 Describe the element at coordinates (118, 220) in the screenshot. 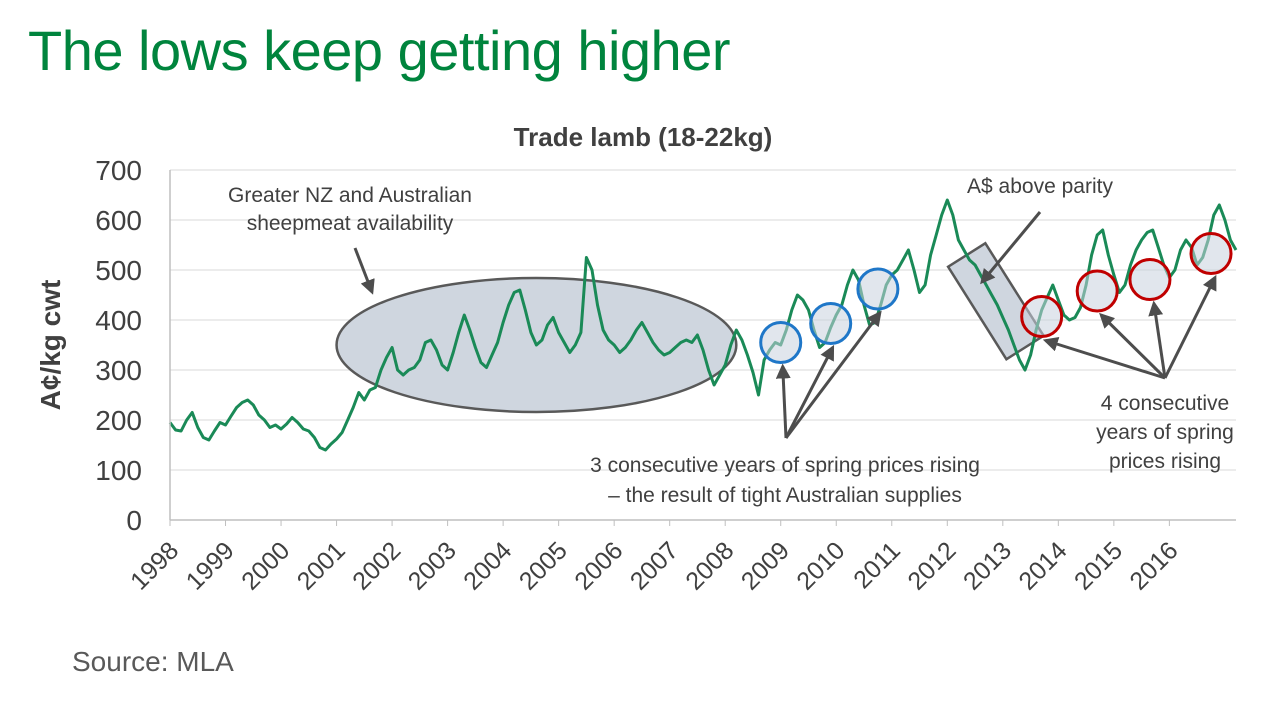

I see `y-tick-label: 600` at that location.